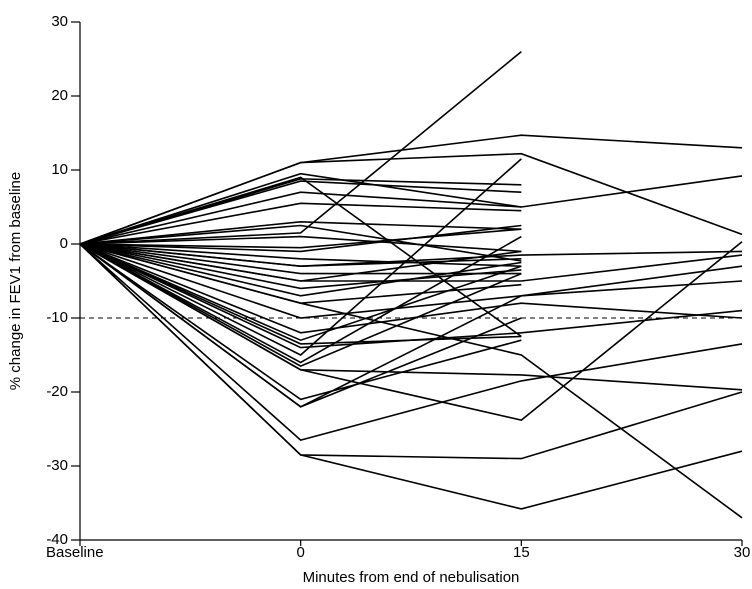  I want to click on y-axis-label: % change in FEV1 from baseline, so click(15, 281).